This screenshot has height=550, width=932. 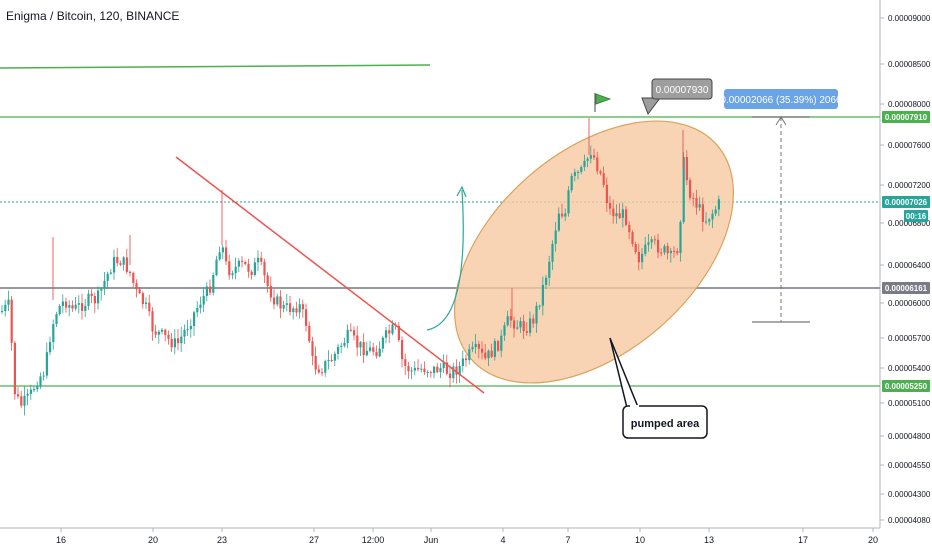 What do you see at coordinates (909, 368) in the screenshot?
I see `y-tick-label: 0.00005400` at bounding box center [909, 368].